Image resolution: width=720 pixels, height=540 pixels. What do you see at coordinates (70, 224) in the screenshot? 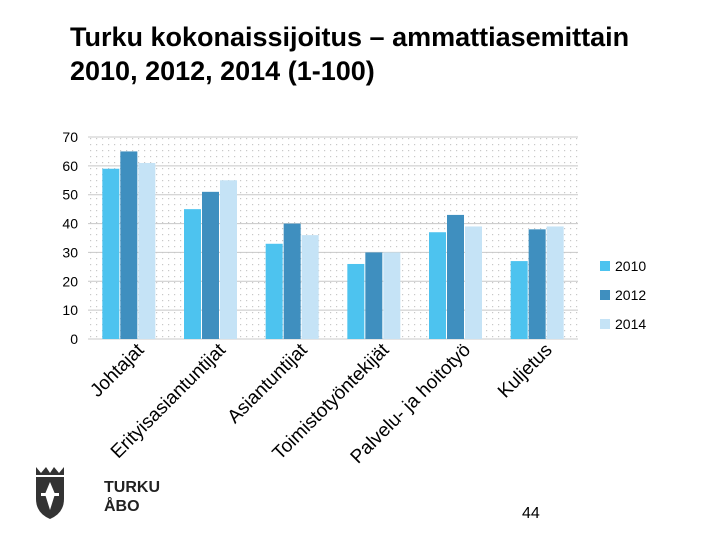
I see `y-tick-label: 40` at bounding box center [70, 224].